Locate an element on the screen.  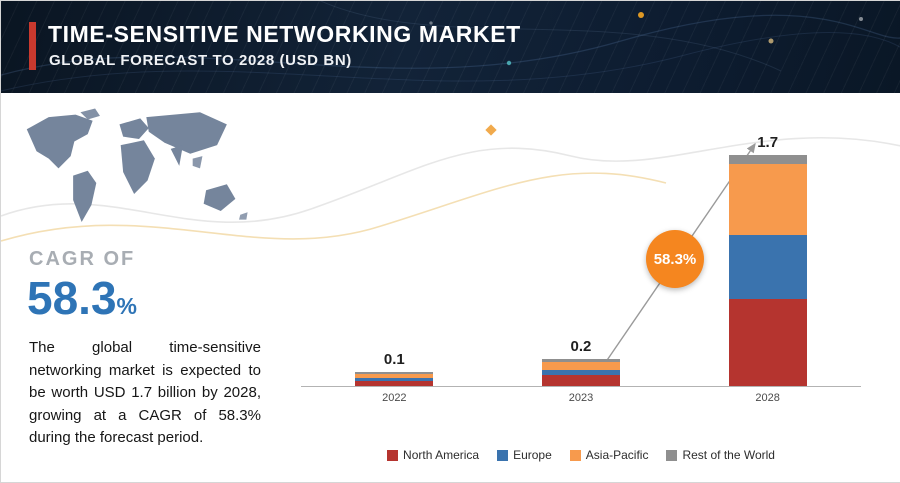
cagr-number: 58.3 is located at coordinates (72, 298).